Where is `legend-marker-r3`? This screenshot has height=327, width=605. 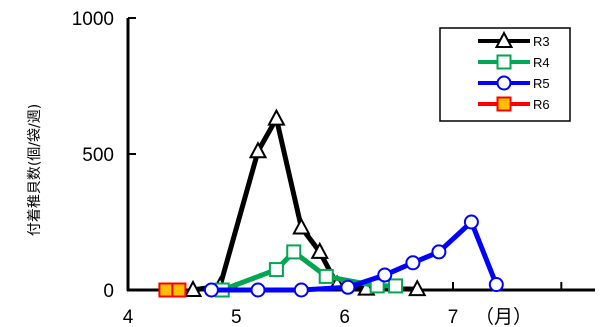 legend-marker-r3 is located at coordinates (504, 39).